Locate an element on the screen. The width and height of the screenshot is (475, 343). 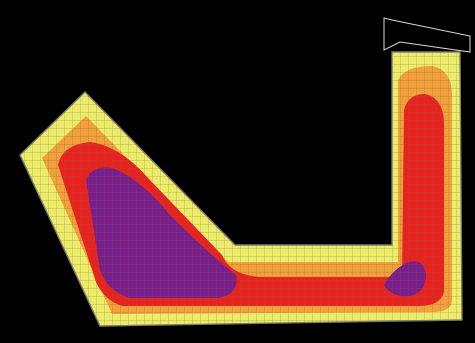
outline-top-right is located at coordinates (427, 35).